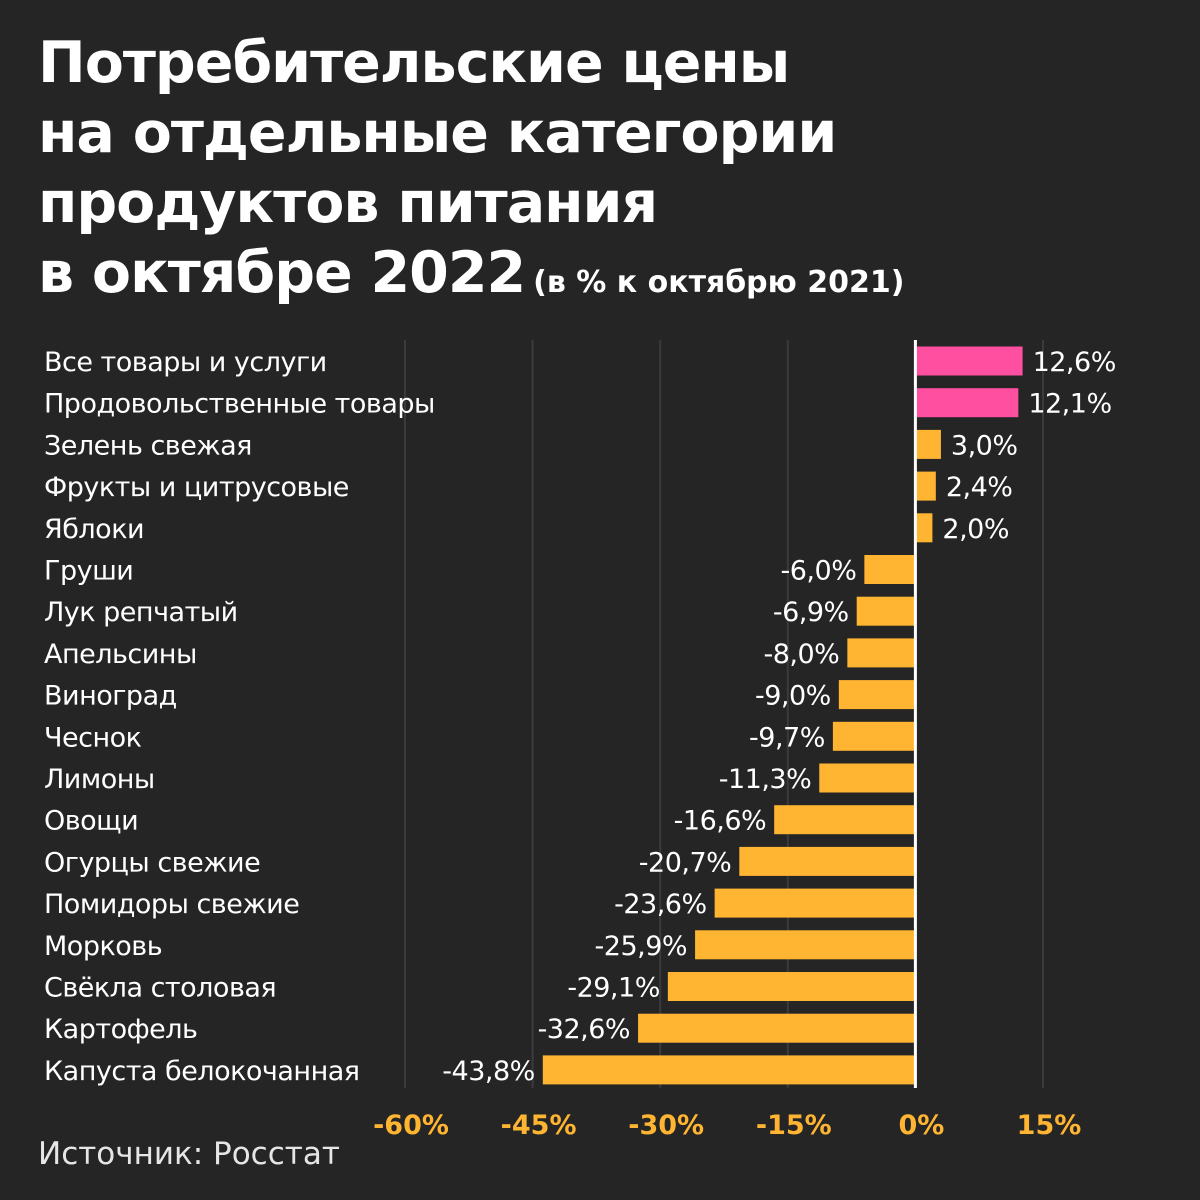 This screenshot has height=1200, width=1200. I want to click on value-label: -9,0%, so click(793, 696).